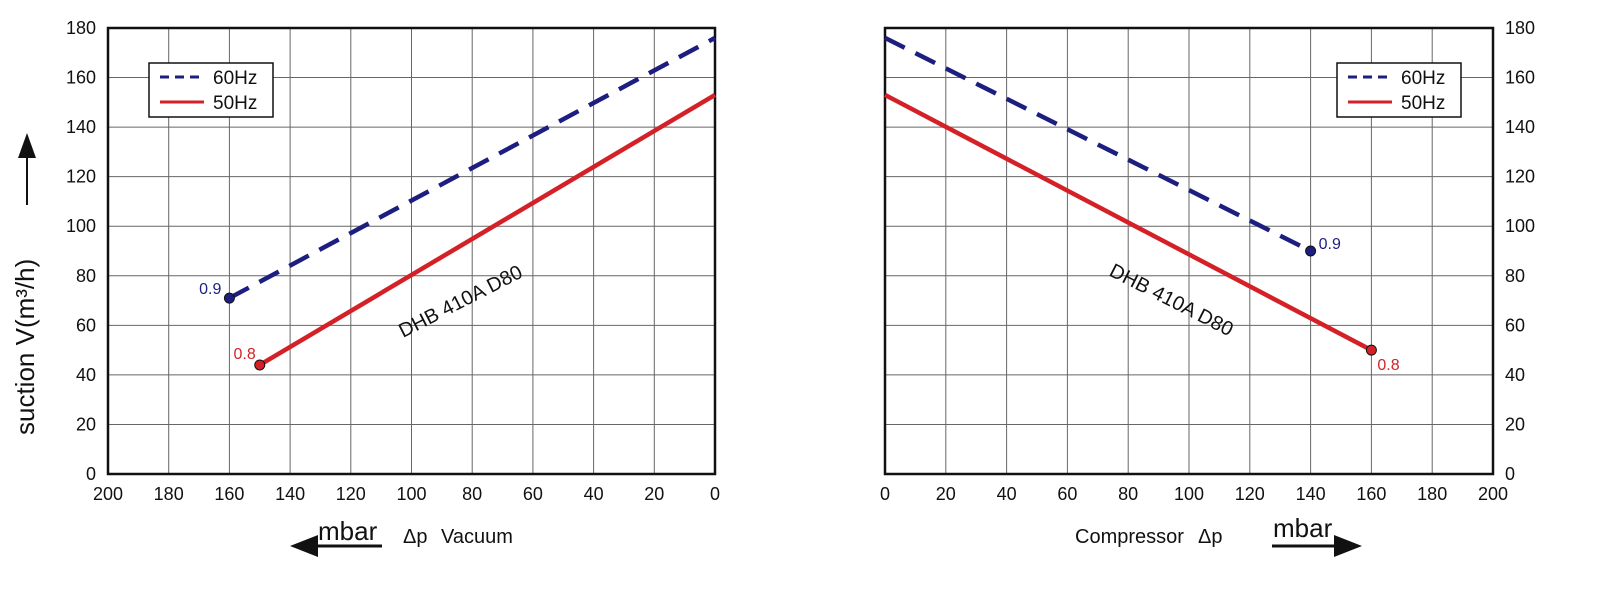 This screenshot has height=605, width=1598. Describe the element at coordinates (1520, 251) in the screenshot. I see `compressor-y-ticks: 0 20 40 60 80 100 120 140 160 180` at that location.